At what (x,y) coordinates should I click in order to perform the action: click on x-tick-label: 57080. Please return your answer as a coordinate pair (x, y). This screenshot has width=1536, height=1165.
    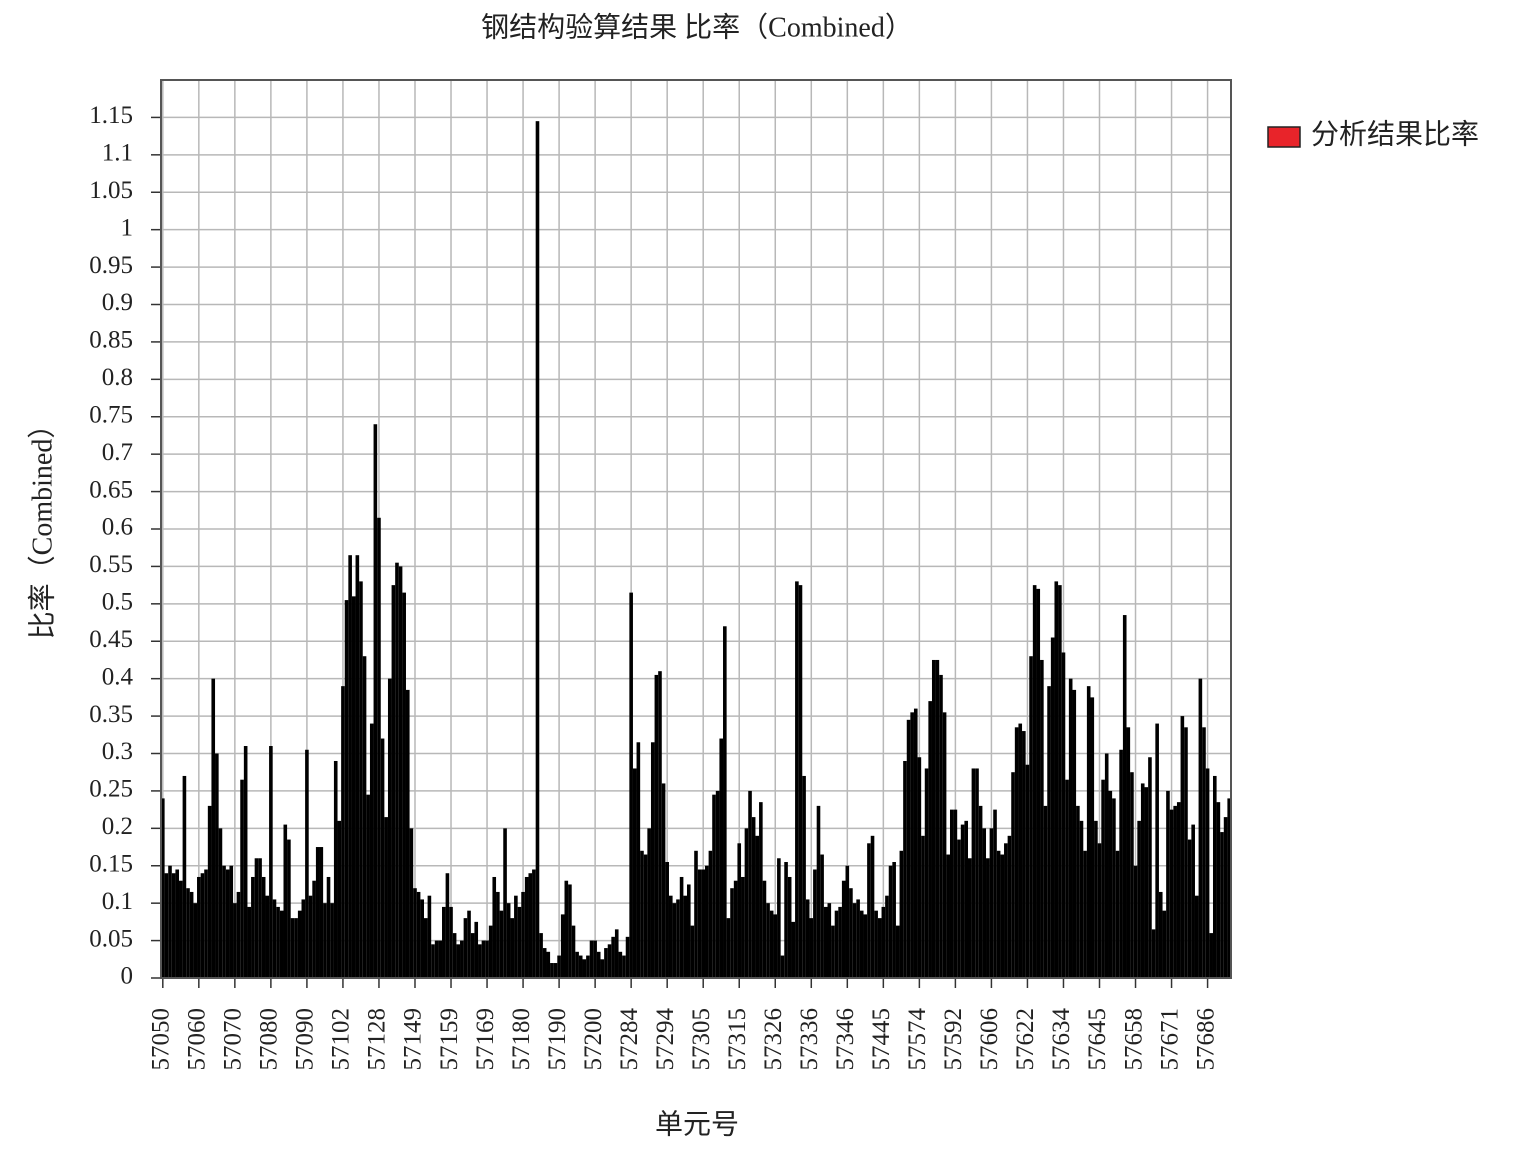
    Looking at the image, I should click on (269, 1039).